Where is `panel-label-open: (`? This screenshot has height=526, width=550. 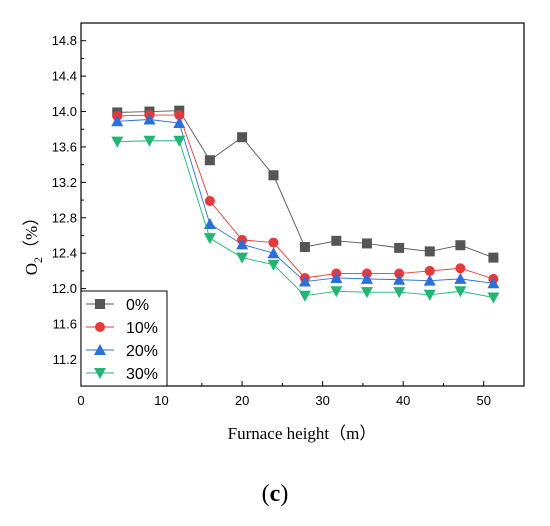 panel-label-open: ( is located at coordinates (265, 494).